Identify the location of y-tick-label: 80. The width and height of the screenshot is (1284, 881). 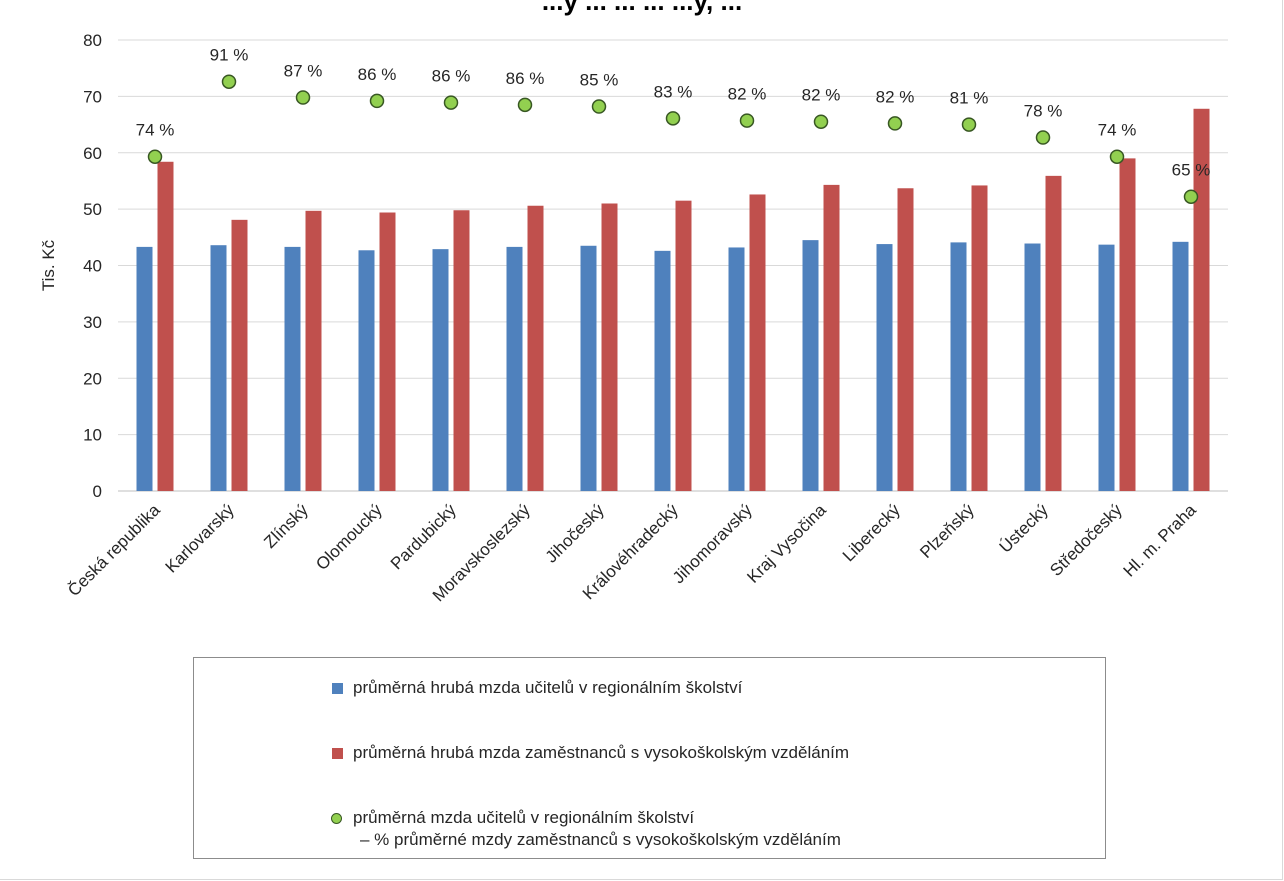
(92, 40).